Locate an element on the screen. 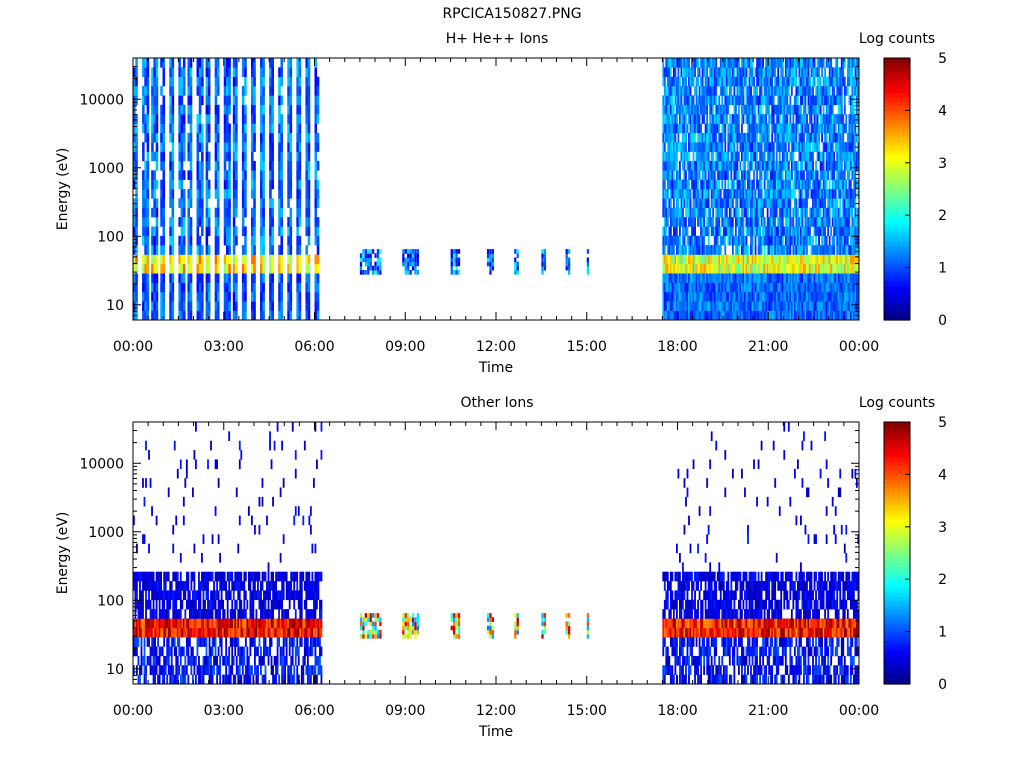 Image resolution: width=1024 pixels, height=768 pixels. y-tick-label: 100 is located at coordinates (110, 237).